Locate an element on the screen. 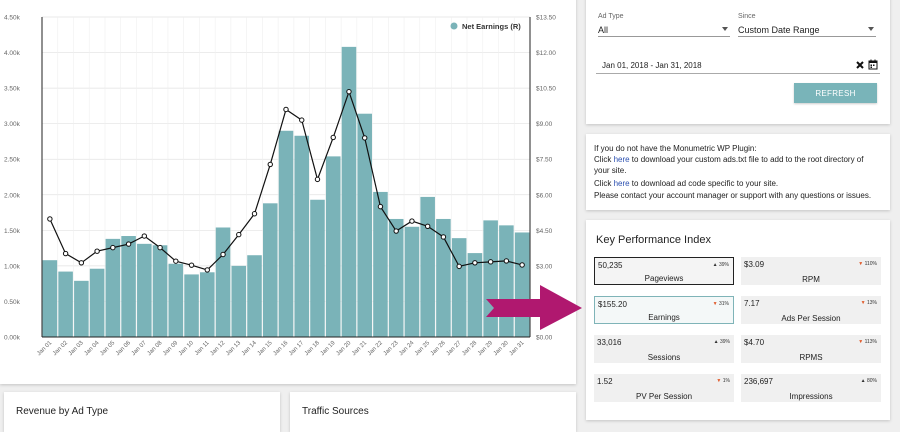 The width and height of the screenshot is (900, 432). kpi-label: RPMS is located at coordinates (811, 357).